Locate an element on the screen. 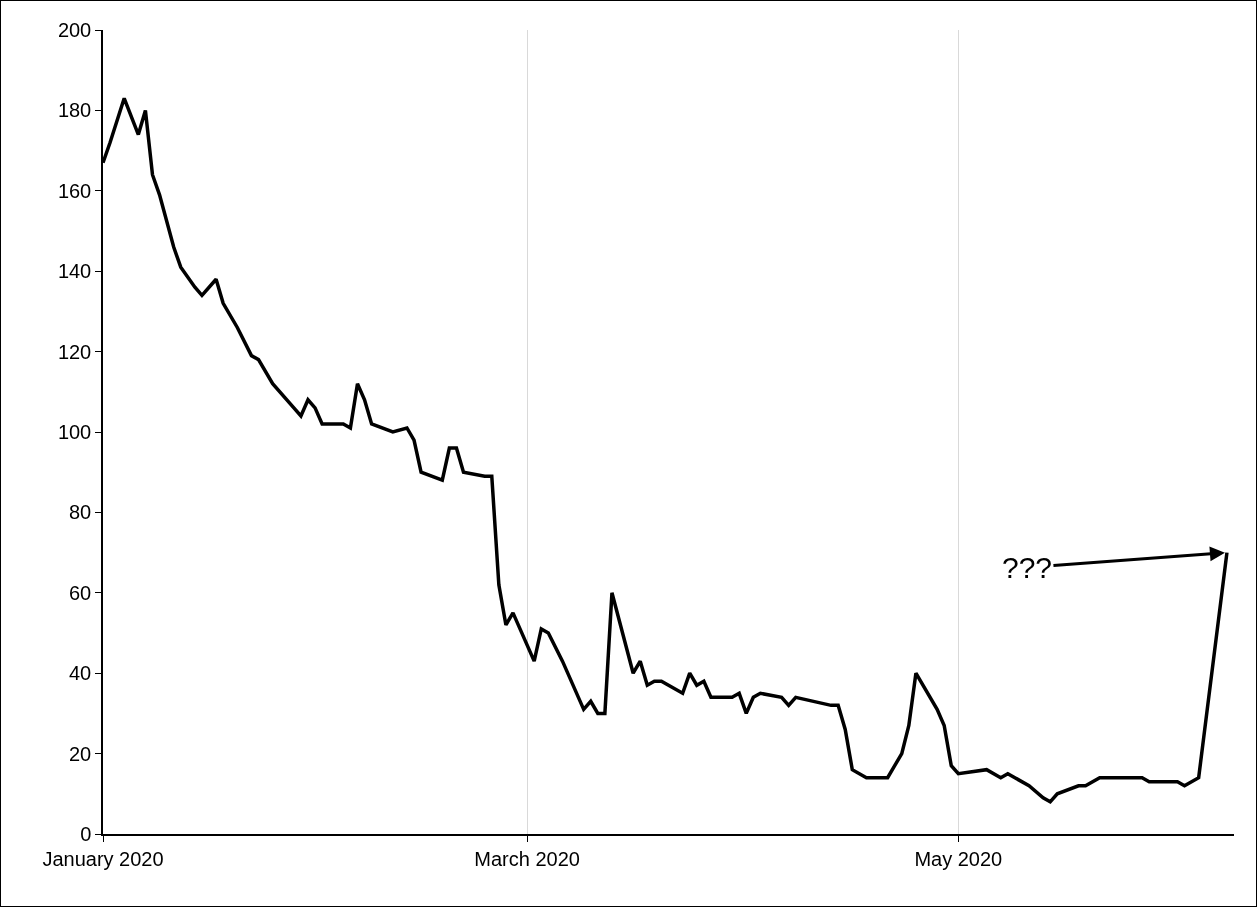  x-tick-label: May 2020 is located at coordinates (958, 858).